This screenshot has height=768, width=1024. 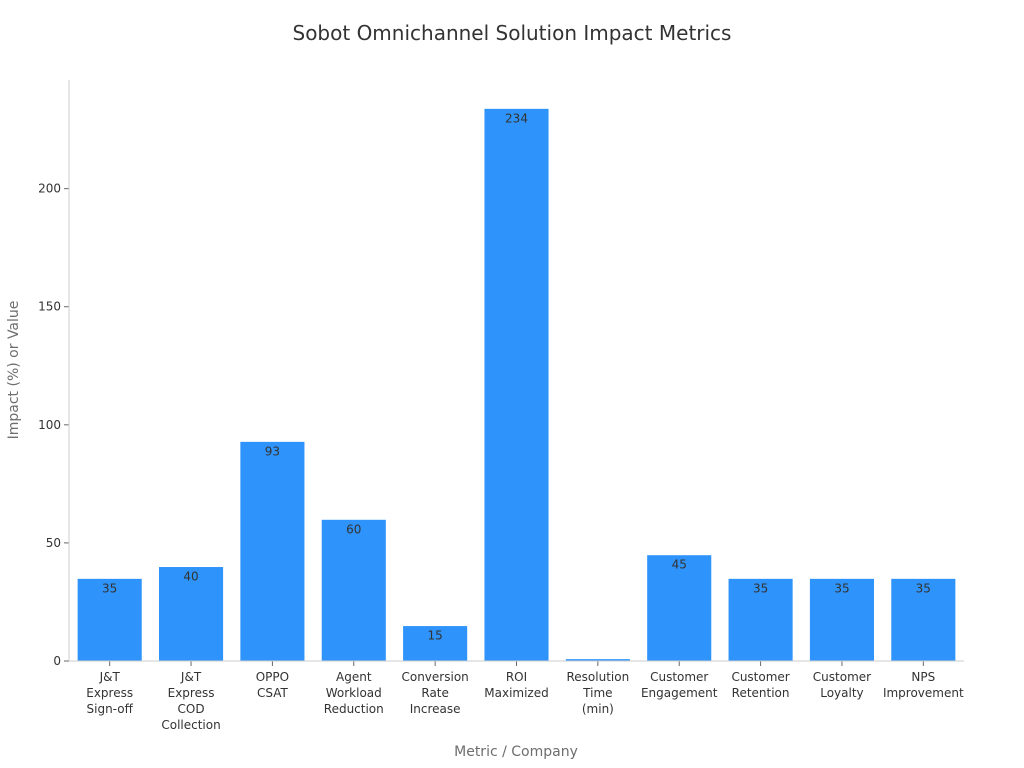 I want to click on x-tick-label: Resolution Time (min), so click(x=598, y=693).